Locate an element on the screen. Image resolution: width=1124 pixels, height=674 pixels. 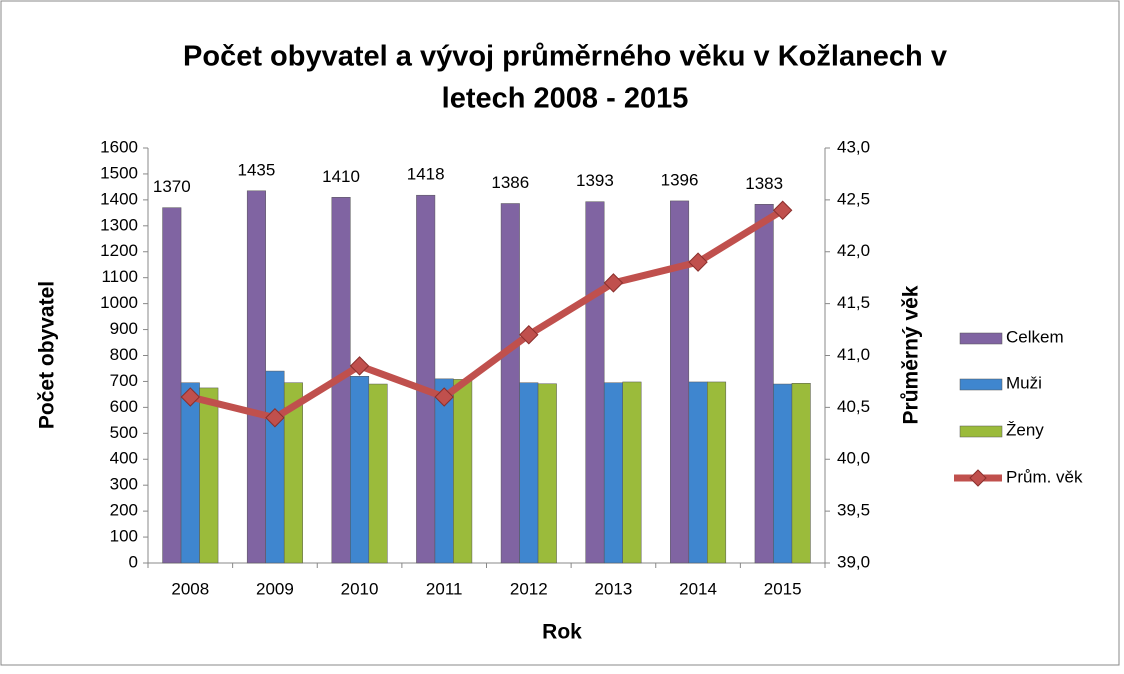
y-tick-label: 800 is located at coordinates (124, 354).